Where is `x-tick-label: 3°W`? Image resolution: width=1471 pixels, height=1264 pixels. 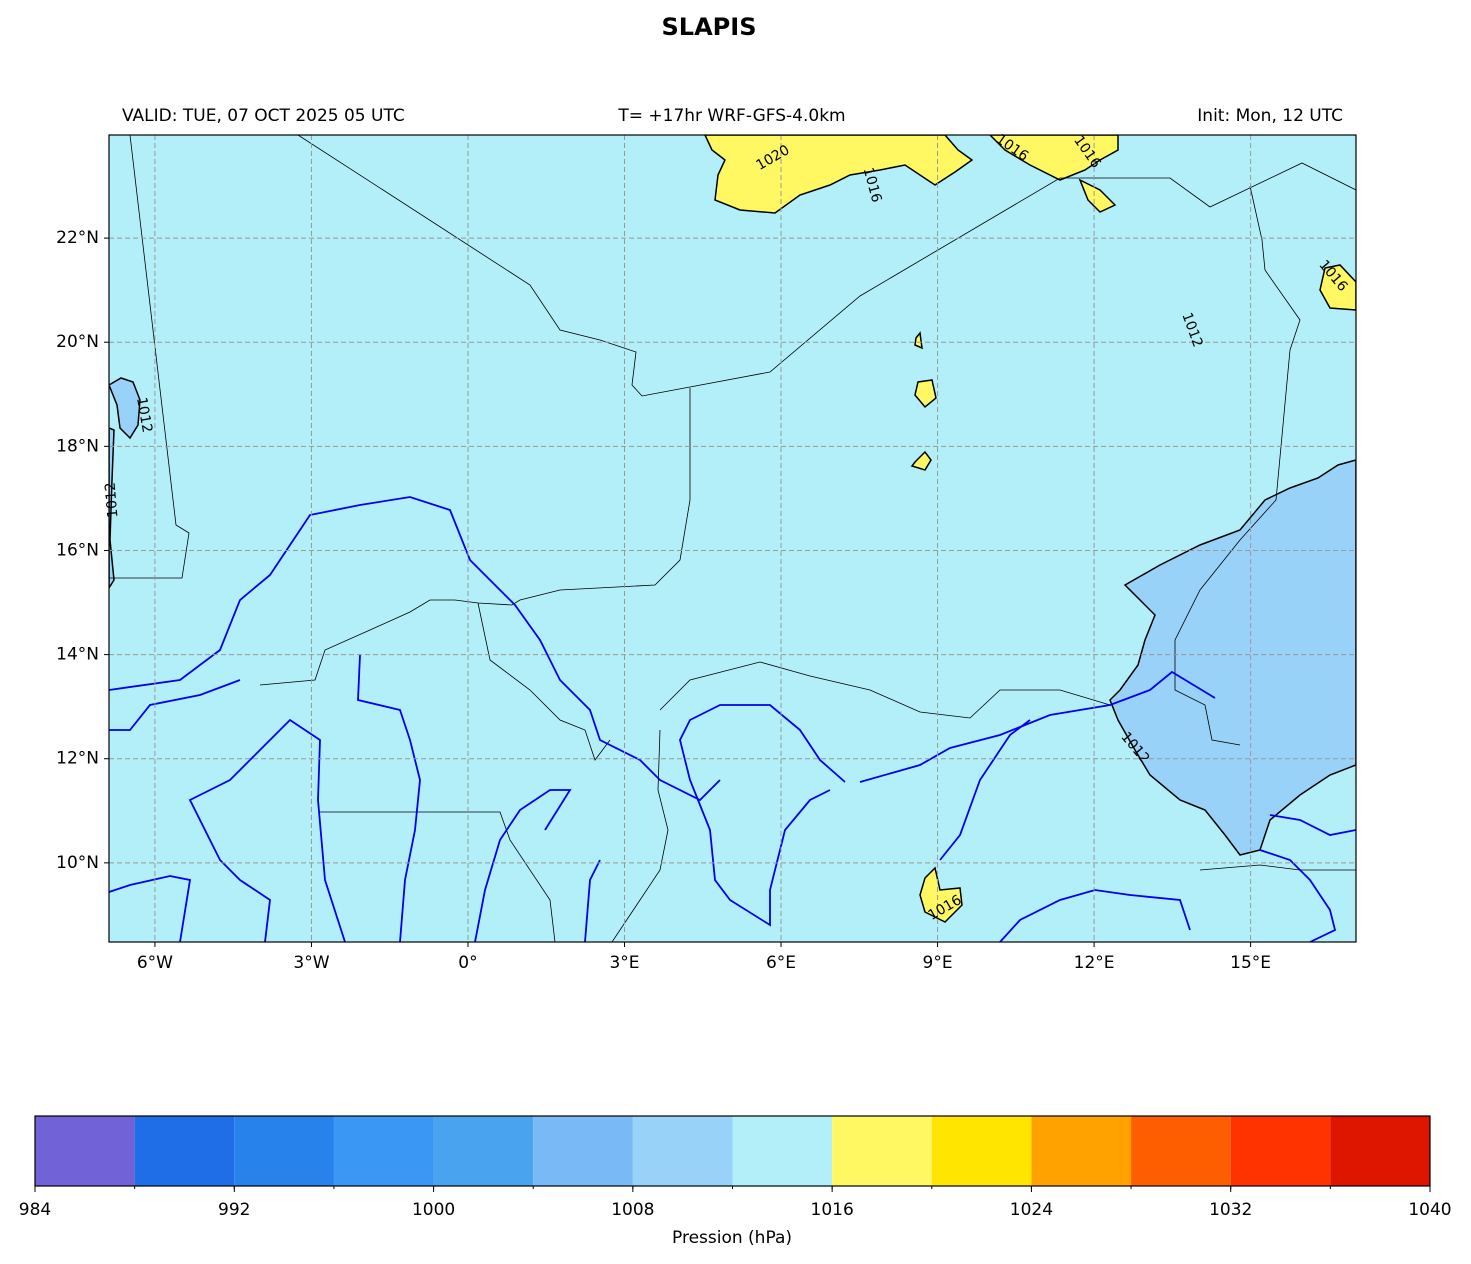
x-tick-label: 3°W is located at coordinates (311, 963).